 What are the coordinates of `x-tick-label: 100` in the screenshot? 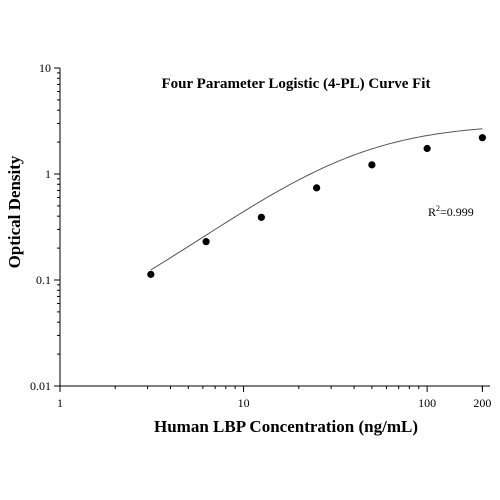 It's located at (427, 403).